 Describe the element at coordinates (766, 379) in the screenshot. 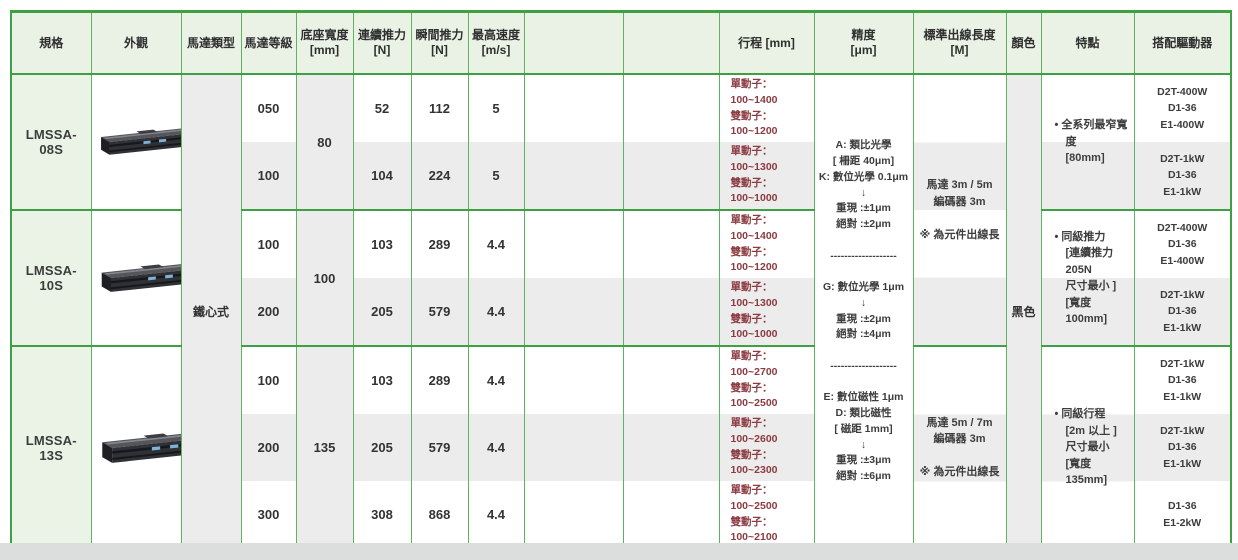

I see `stroke-cell: 單動子：100~2700 雙動子：100~2500` at that location.